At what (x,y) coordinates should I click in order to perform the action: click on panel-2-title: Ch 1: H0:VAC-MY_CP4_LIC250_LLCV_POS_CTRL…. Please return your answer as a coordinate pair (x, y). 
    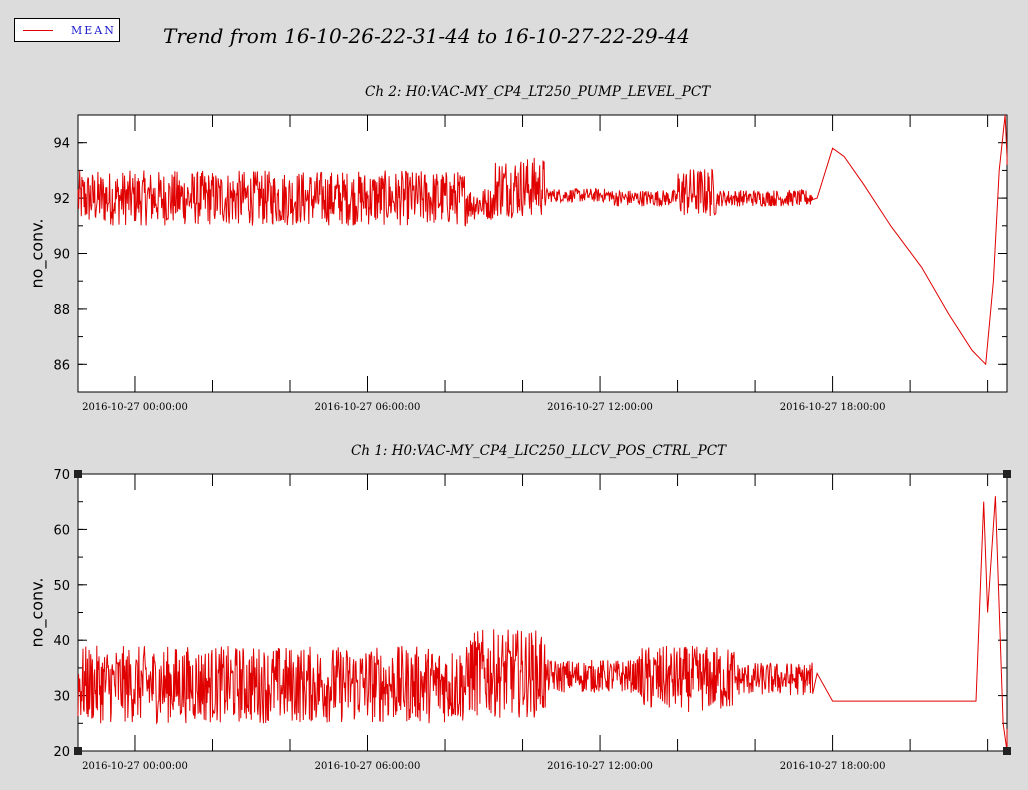
    Looking at the image, I should click on (539, 451).